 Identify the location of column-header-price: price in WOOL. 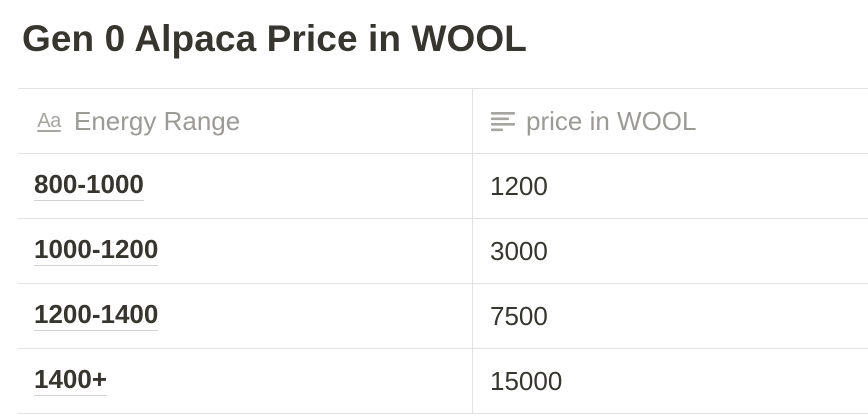
(670, 121).